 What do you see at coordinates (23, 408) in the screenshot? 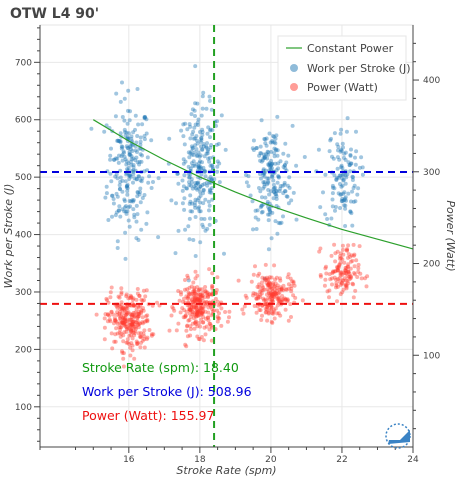
I see `y-tick-label: 100` at bounding box center [23, 408].